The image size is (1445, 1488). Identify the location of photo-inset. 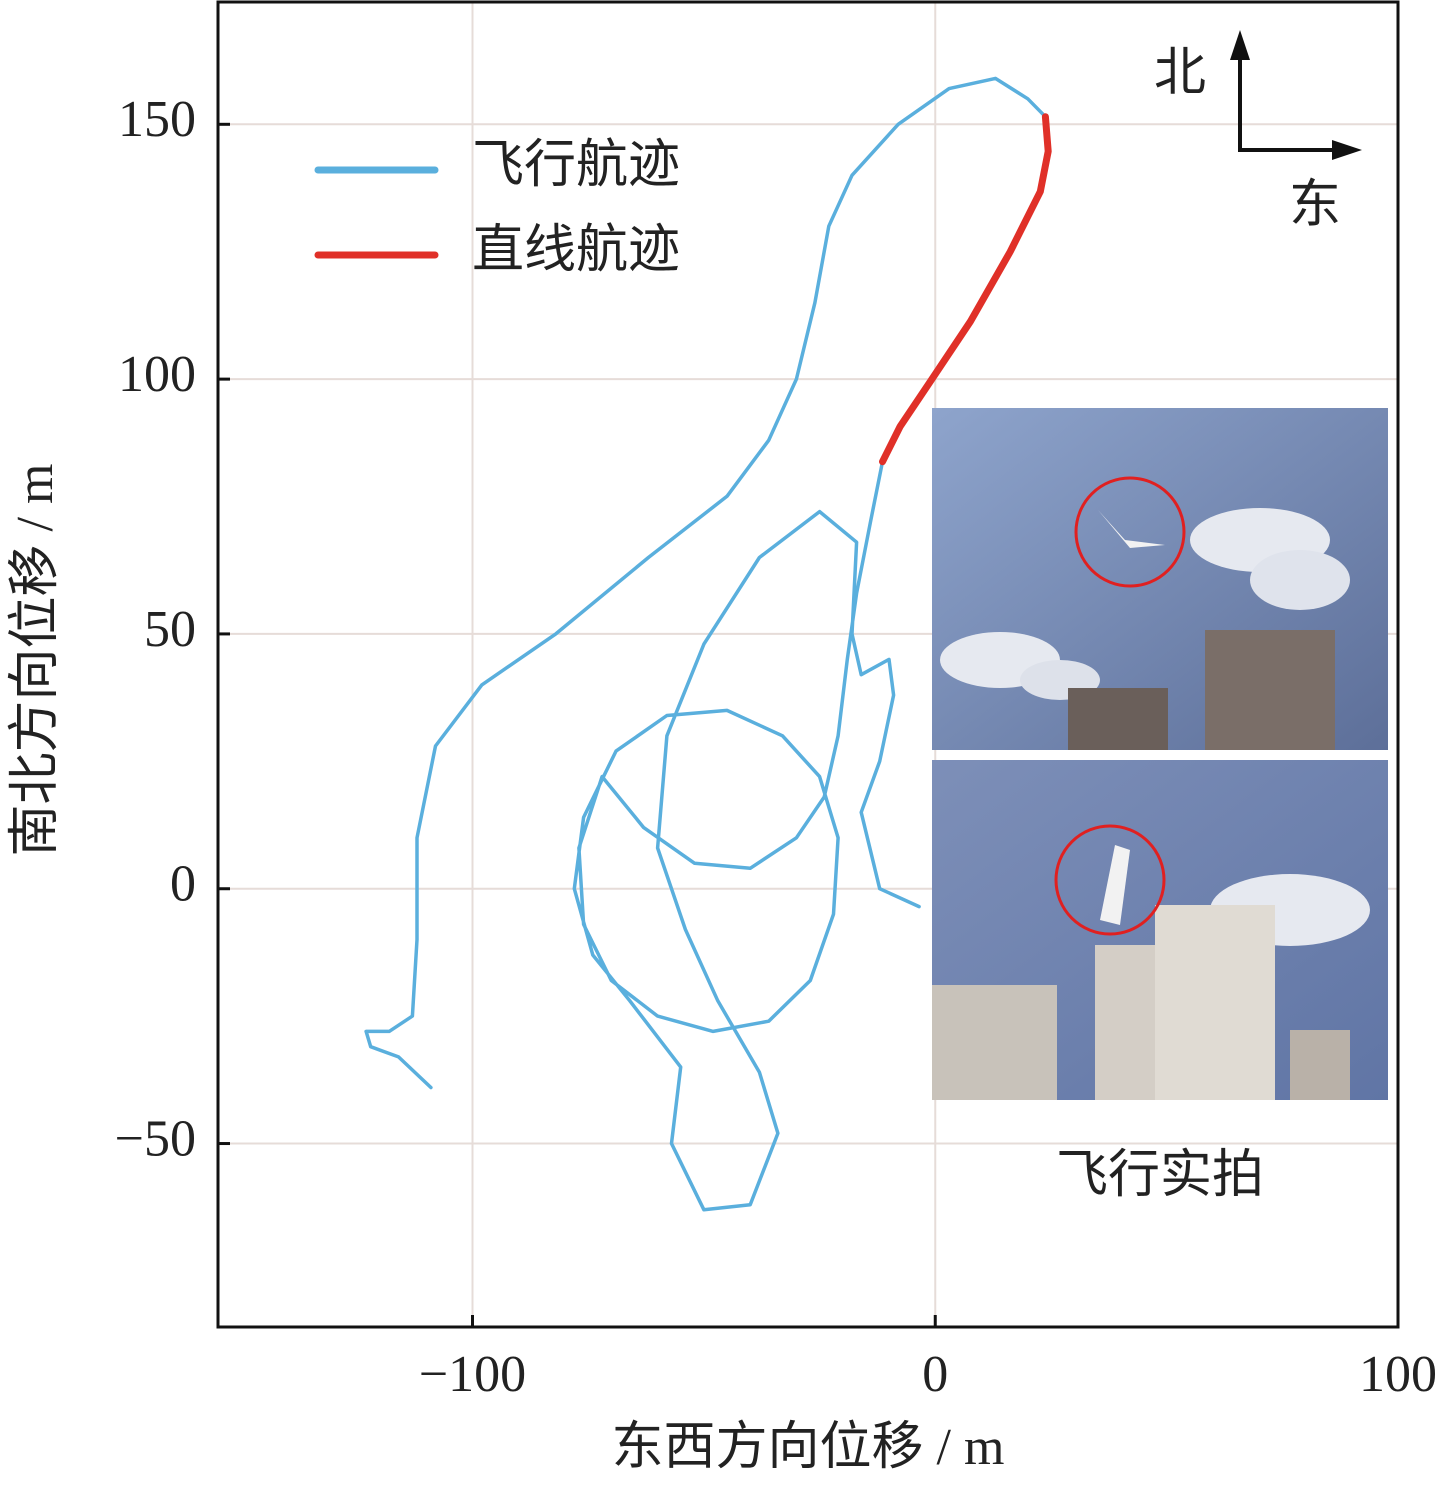
(1160, 754).